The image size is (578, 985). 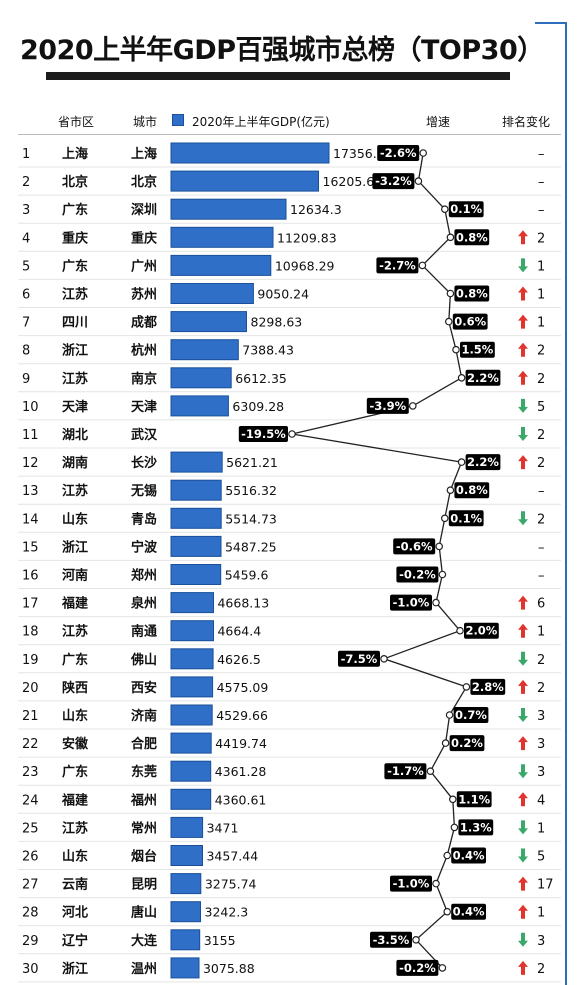 I want to click on growth-value-label: -2.6%, so click(x=398, y=153).